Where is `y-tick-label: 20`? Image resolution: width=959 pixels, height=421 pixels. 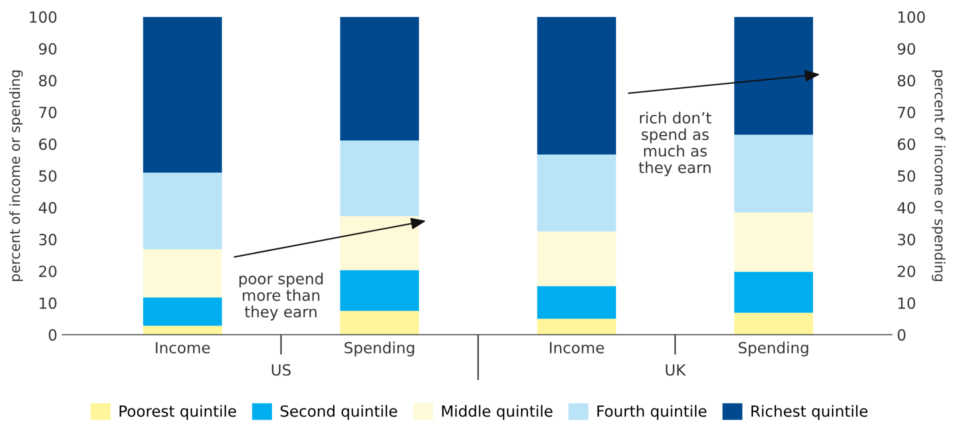 y-tick-label: 20 is located at coordinates (47, 272).